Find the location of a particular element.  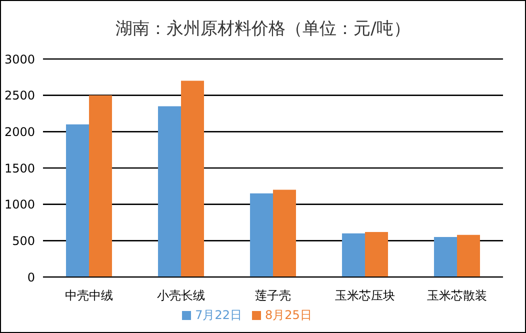

x-tick-label: 莲子壳 is located at coordinates (273, 295).